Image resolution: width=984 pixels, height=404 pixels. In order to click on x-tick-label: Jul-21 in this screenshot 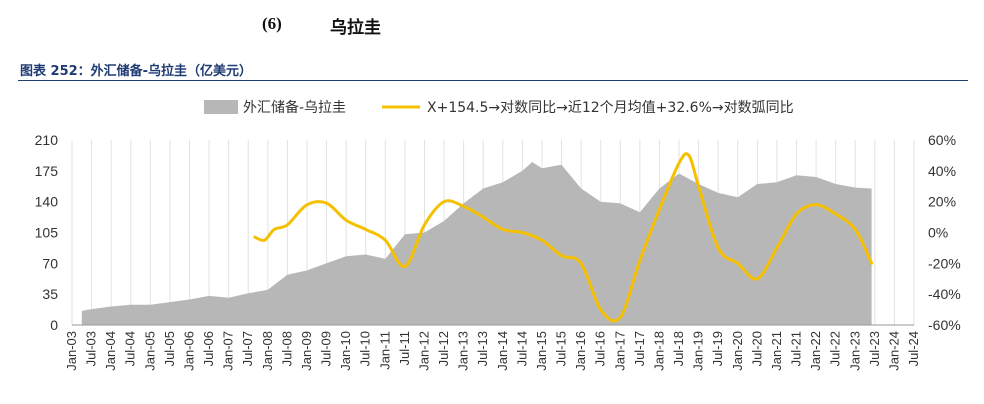, I will do `click(796, 348)`.